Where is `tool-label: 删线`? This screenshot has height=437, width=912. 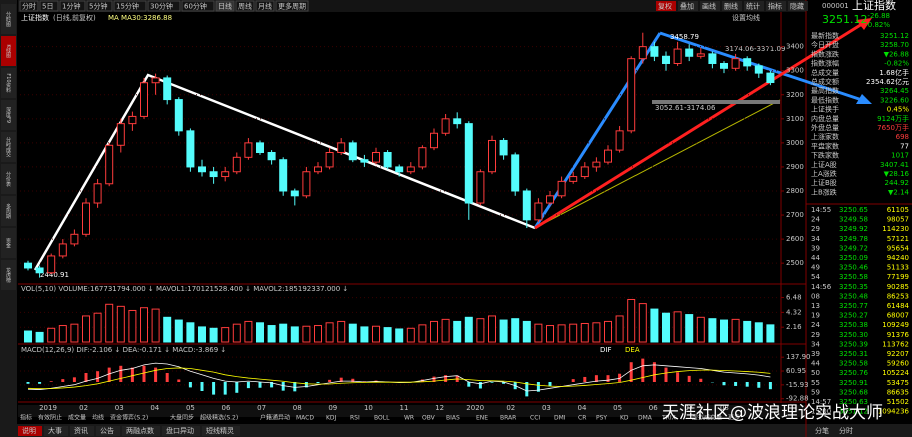
tool-label: 删线 is located at coordinates (731, 6).